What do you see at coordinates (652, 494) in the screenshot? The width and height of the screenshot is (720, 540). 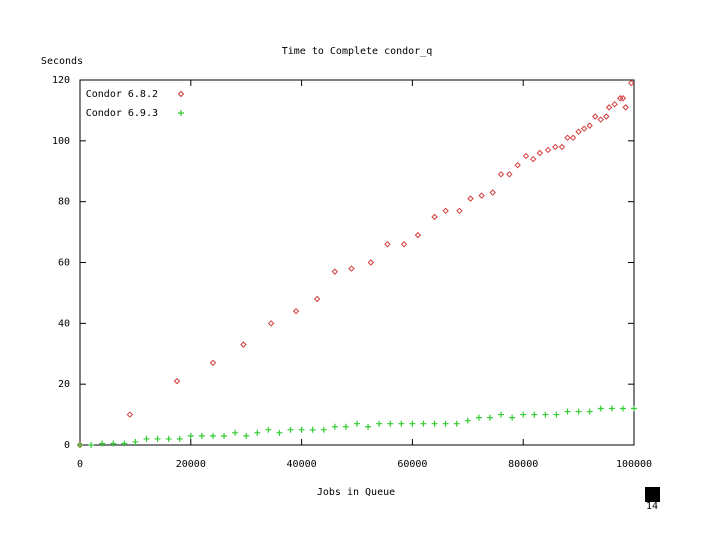 I see `page-marker` at bounding box center [652, 494].